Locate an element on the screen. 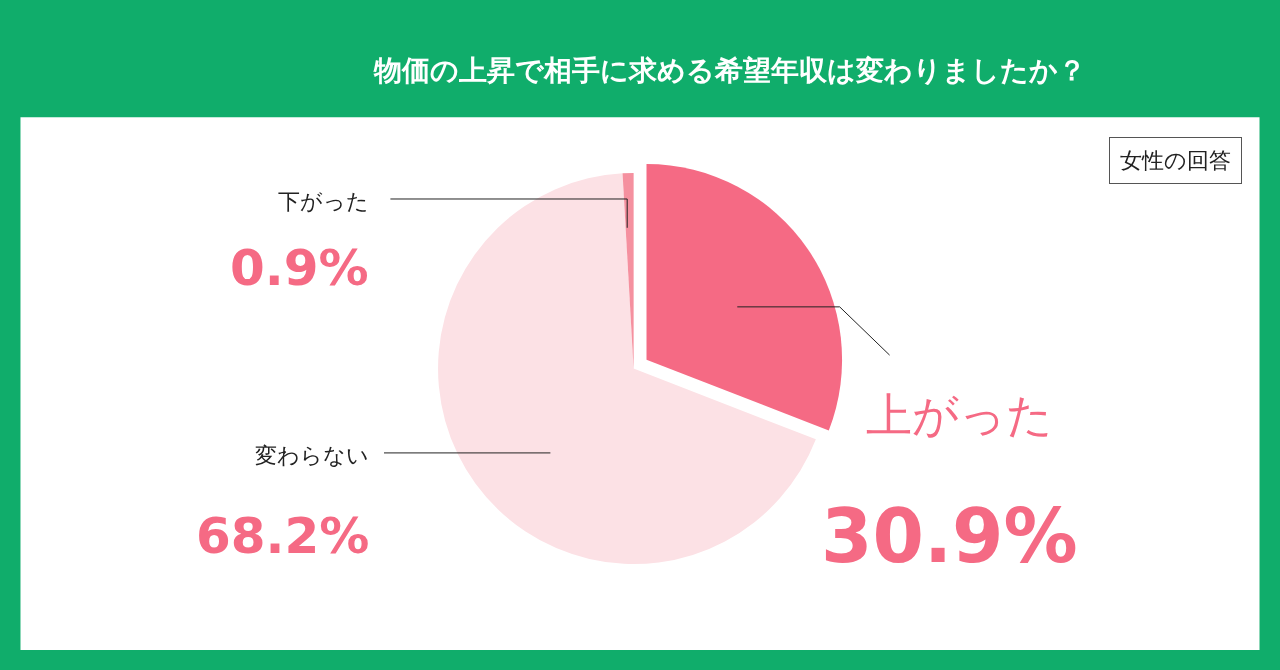  slice-label: 下がった is located at coordinates (323, 201).